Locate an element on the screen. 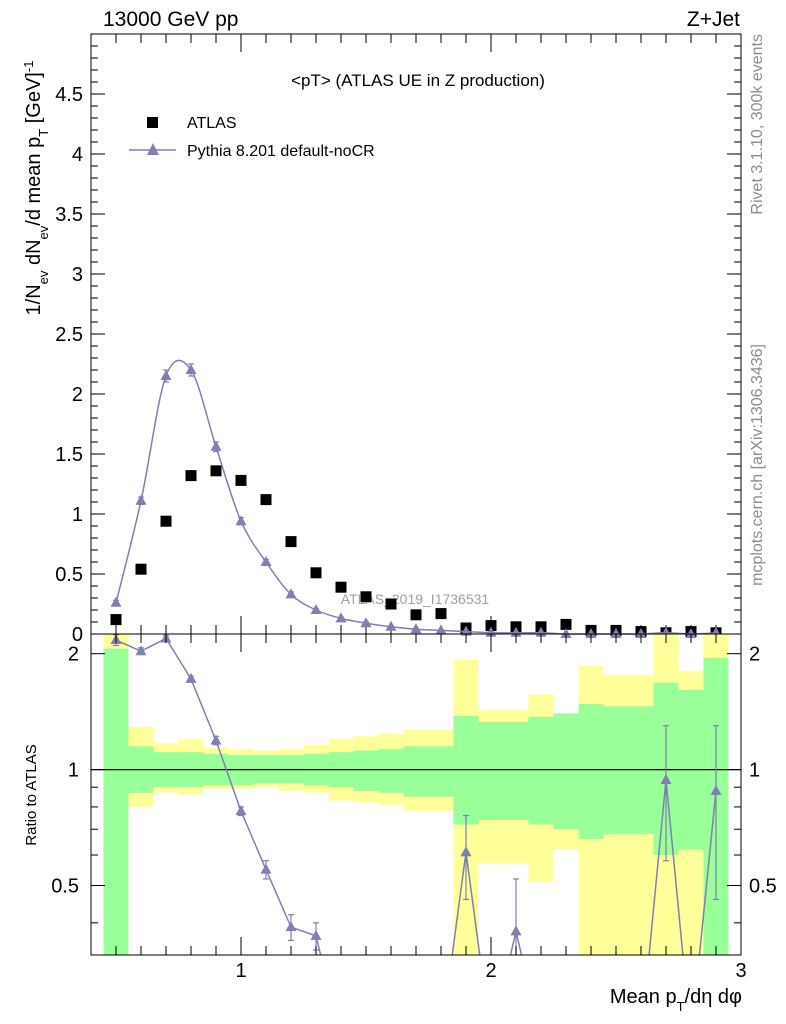 Image resolution: width=786 pixels, height=1024 pixels. main-y-tick-label: 4 is located at coordinates (77, 155).